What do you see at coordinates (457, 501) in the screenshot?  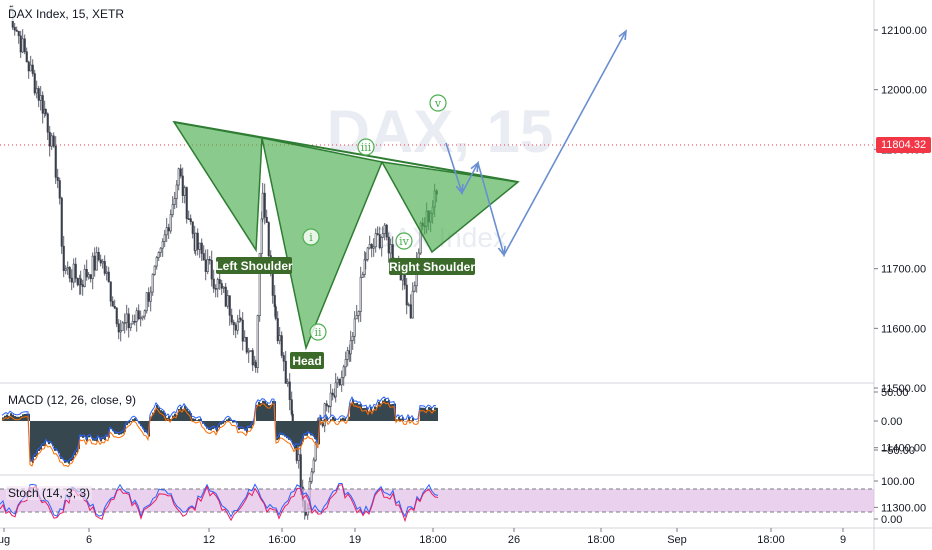 I see `stoch-pane: 100.00 0.00` at bounding box center [457, 501].